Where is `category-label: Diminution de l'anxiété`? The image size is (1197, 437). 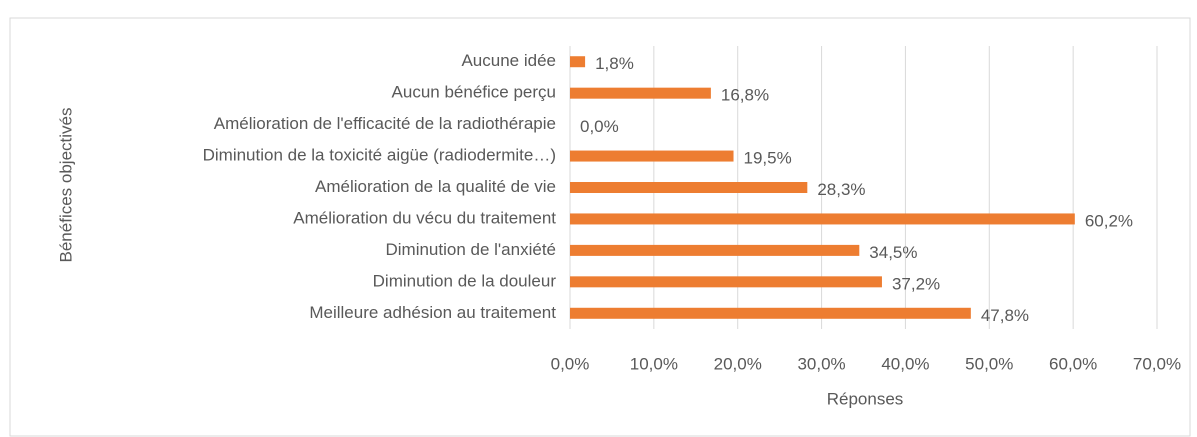
category-label: Diminution de l'anxiété is located at coordinates (470, 249).